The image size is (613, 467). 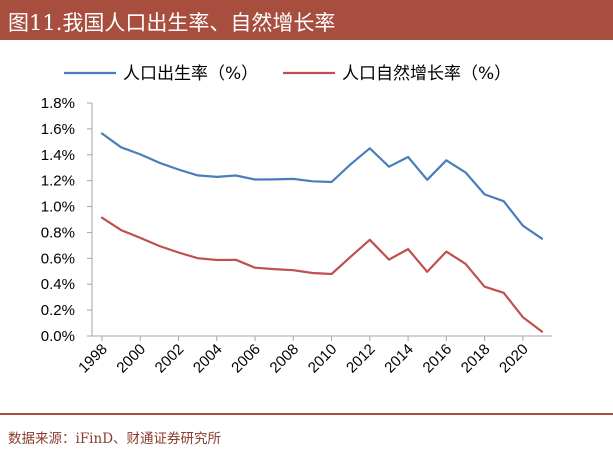 What do you see at coordinates (306, 414) in the screenshot?
I see `footer-divider` at bounding box center [306, 414].